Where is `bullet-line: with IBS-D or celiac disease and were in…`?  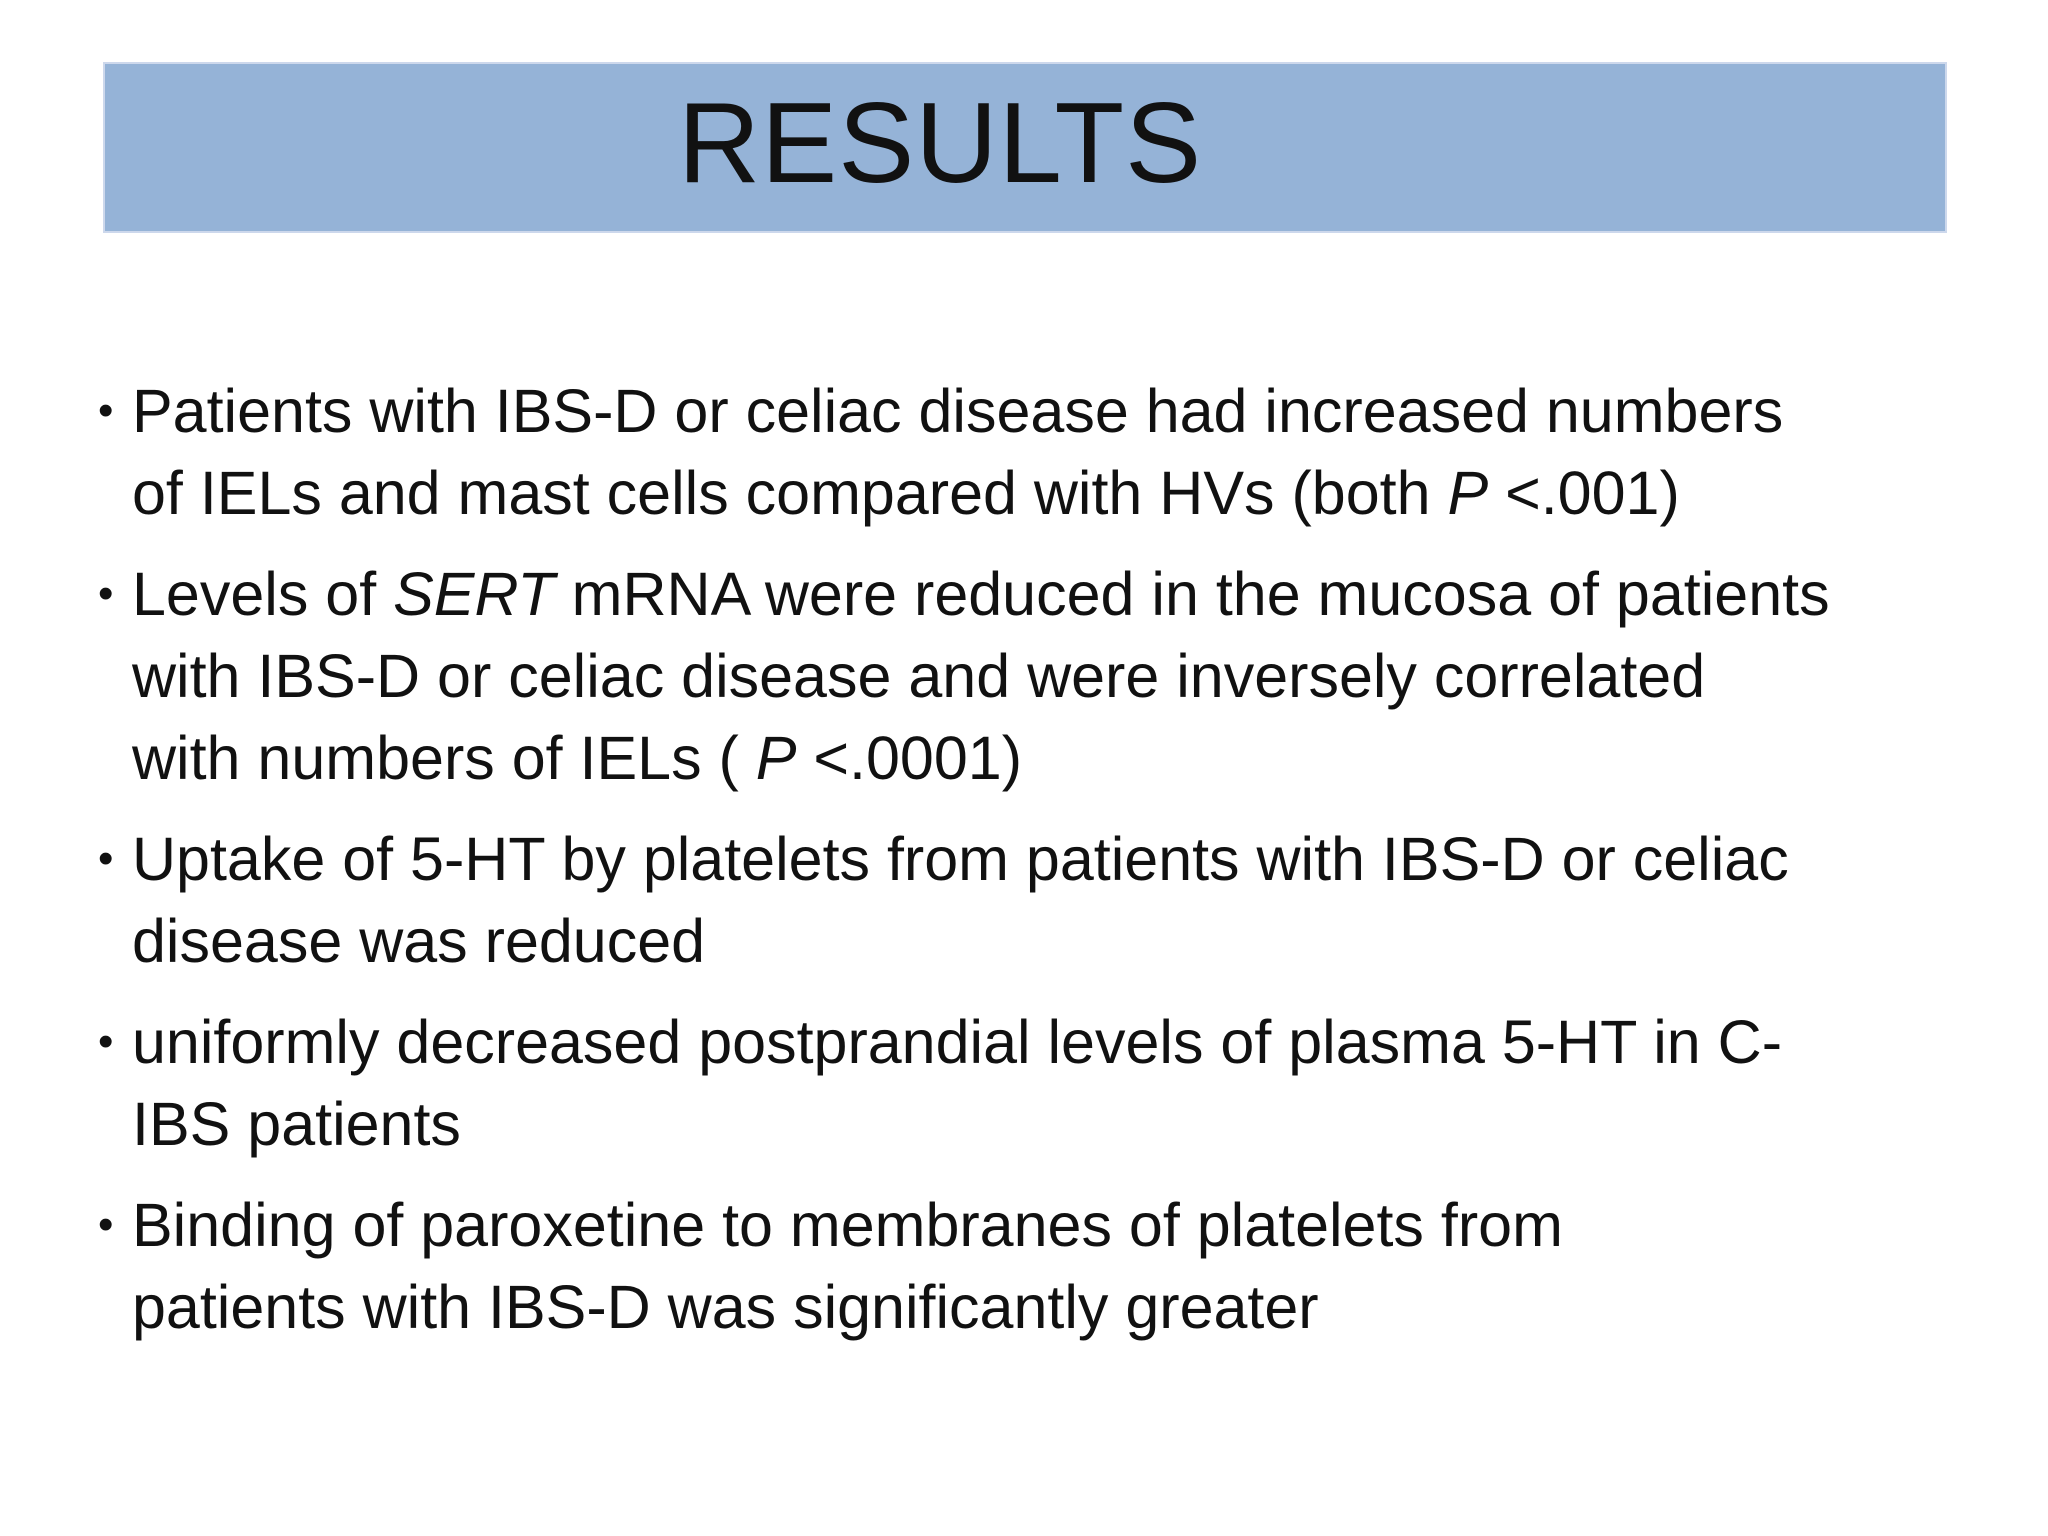
bullet-line: with IBS-D or celiac disease and were in… is located at coordinates (1070, 676).